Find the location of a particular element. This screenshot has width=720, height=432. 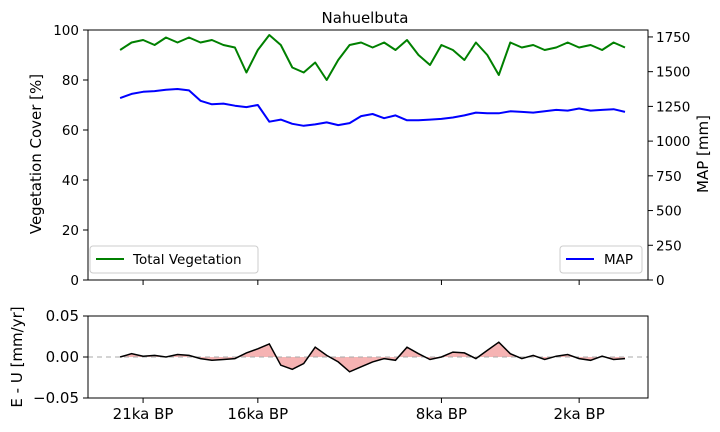

bottom-y-tick-label: −0.05 is located at coordinates (56, 398).